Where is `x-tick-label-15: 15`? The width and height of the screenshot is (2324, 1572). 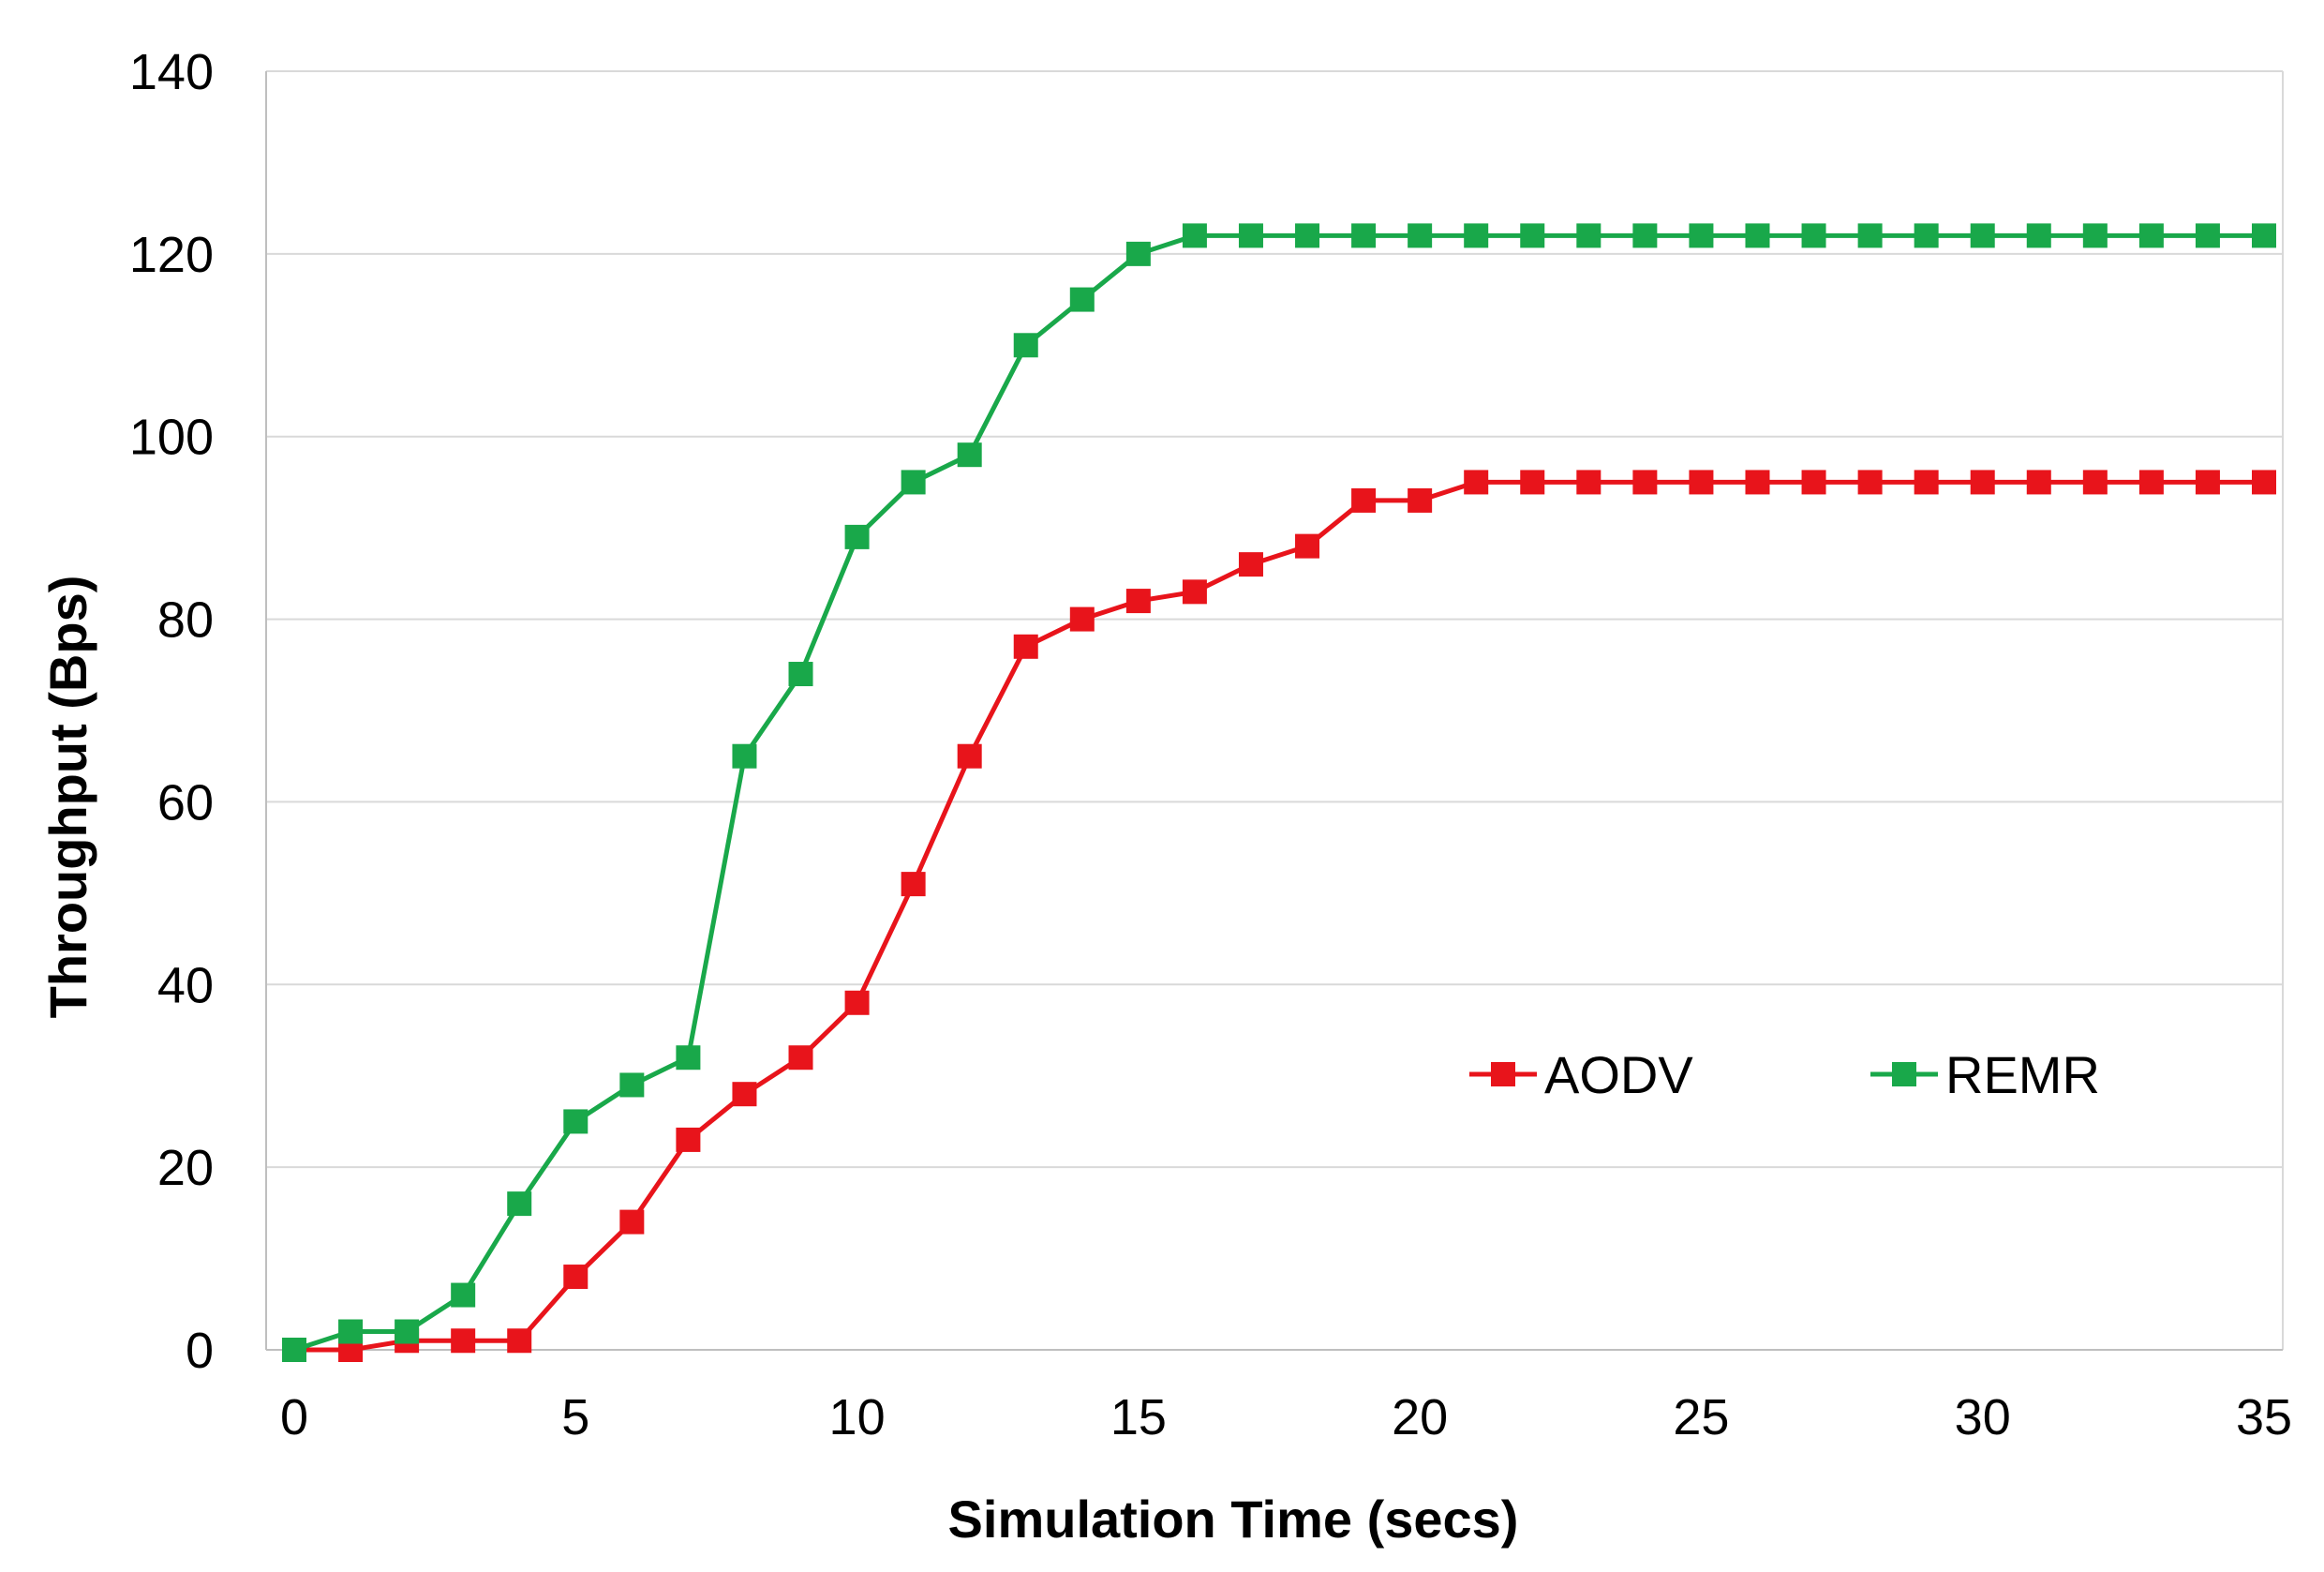
x-tick-label-15: 15 is located at coordinates (1138, 1417).